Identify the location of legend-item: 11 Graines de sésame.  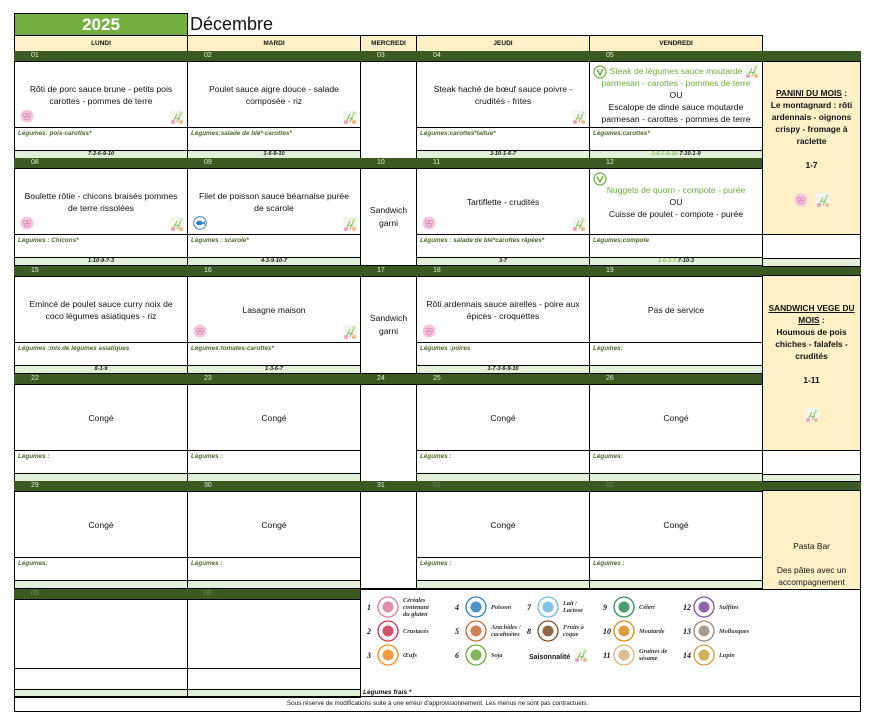
(638, 655).